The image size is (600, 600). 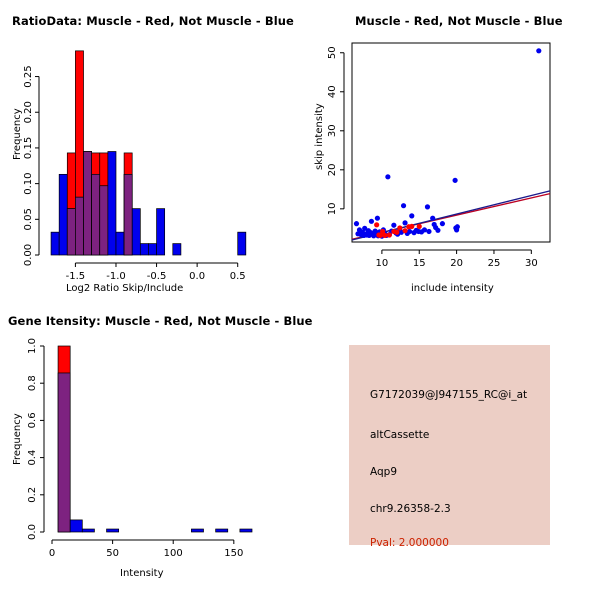 I want to click on info-gene-symbol: Aqp9, so click(x=384, y=472).